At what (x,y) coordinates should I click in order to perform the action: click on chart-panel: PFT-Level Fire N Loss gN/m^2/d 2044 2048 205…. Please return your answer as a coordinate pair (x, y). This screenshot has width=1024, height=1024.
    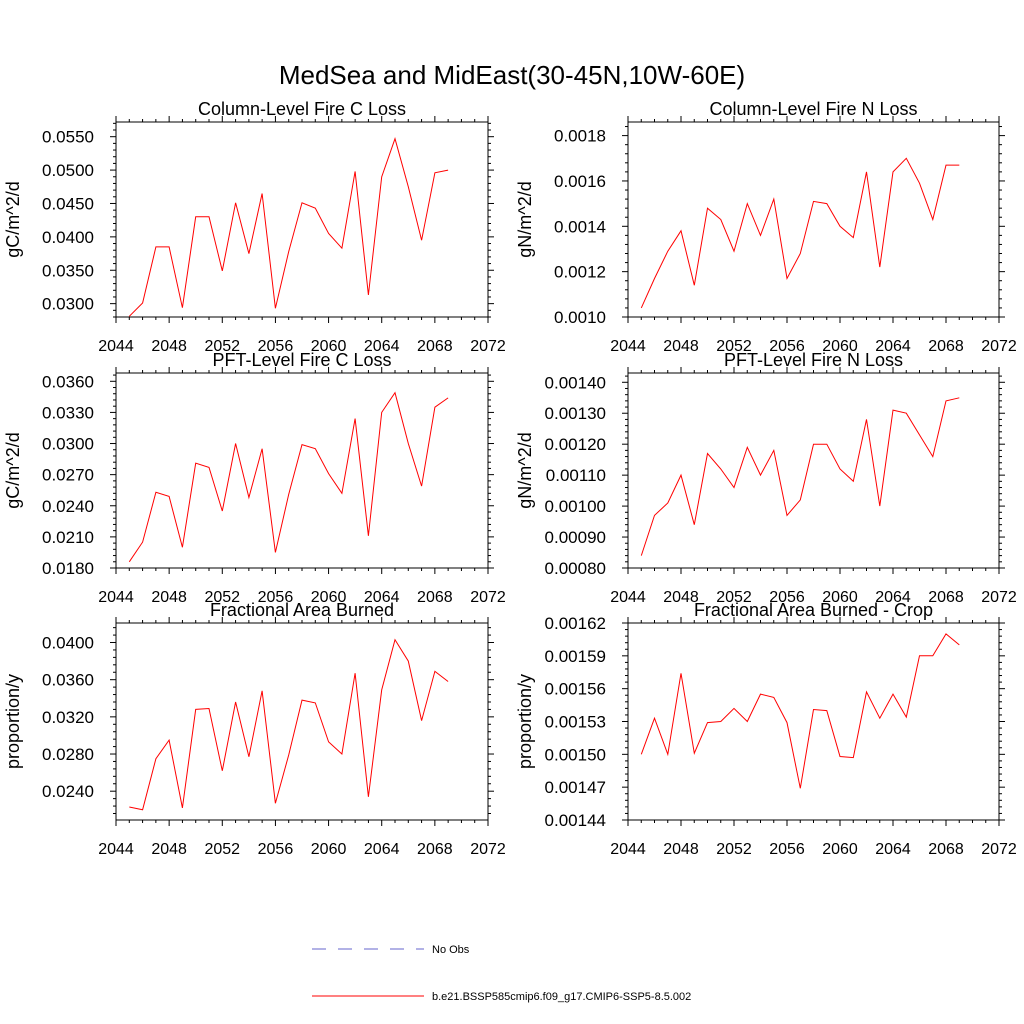
    Looking at the image, I should click on (766, 478).